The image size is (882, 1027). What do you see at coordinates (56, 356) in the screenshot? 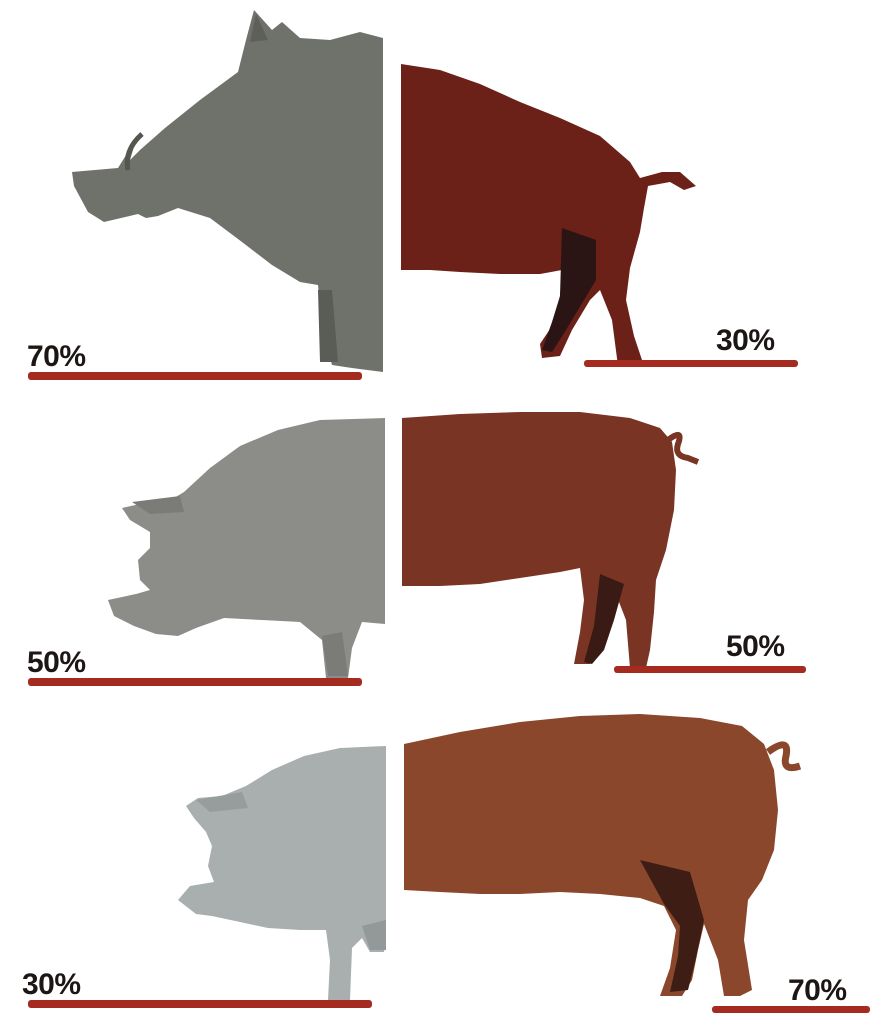
I see `wild-boar-left-label: 70%` at bounding box center [56, 356].